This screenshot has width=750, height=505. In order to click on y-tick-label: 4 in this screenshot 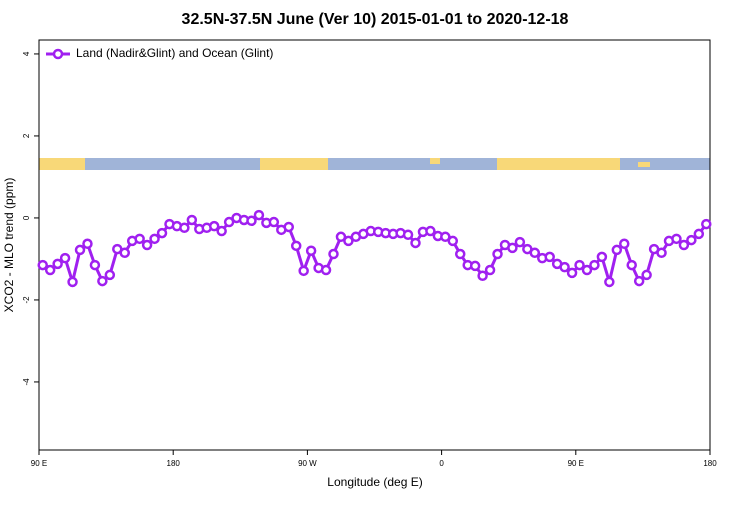, I will do `click(26, 53)`.